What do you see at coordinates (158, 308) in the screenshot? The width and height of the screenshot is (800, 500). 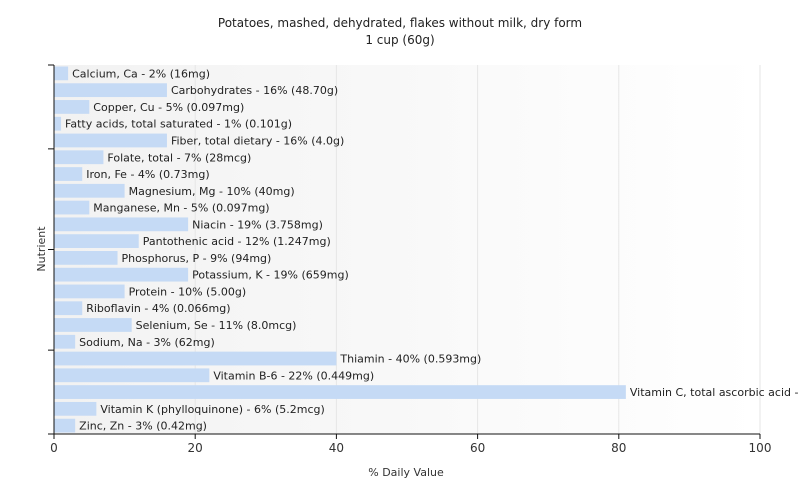 I see `bar-label-15: Riboflavin - 4% (0.066mg)` at bounding box center [158, 308].